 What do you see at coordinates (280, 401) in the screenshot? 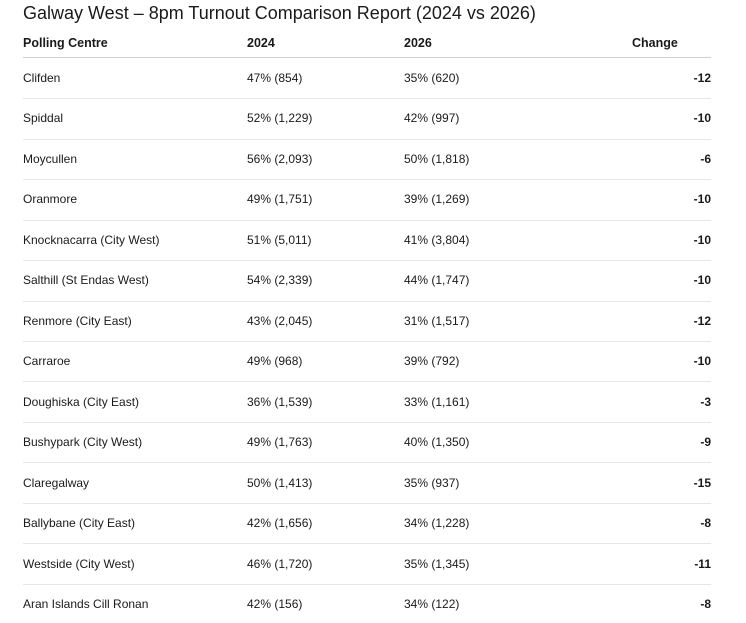
I see `table-cell: 36% (1,539)` at bounding box center [280, 401].